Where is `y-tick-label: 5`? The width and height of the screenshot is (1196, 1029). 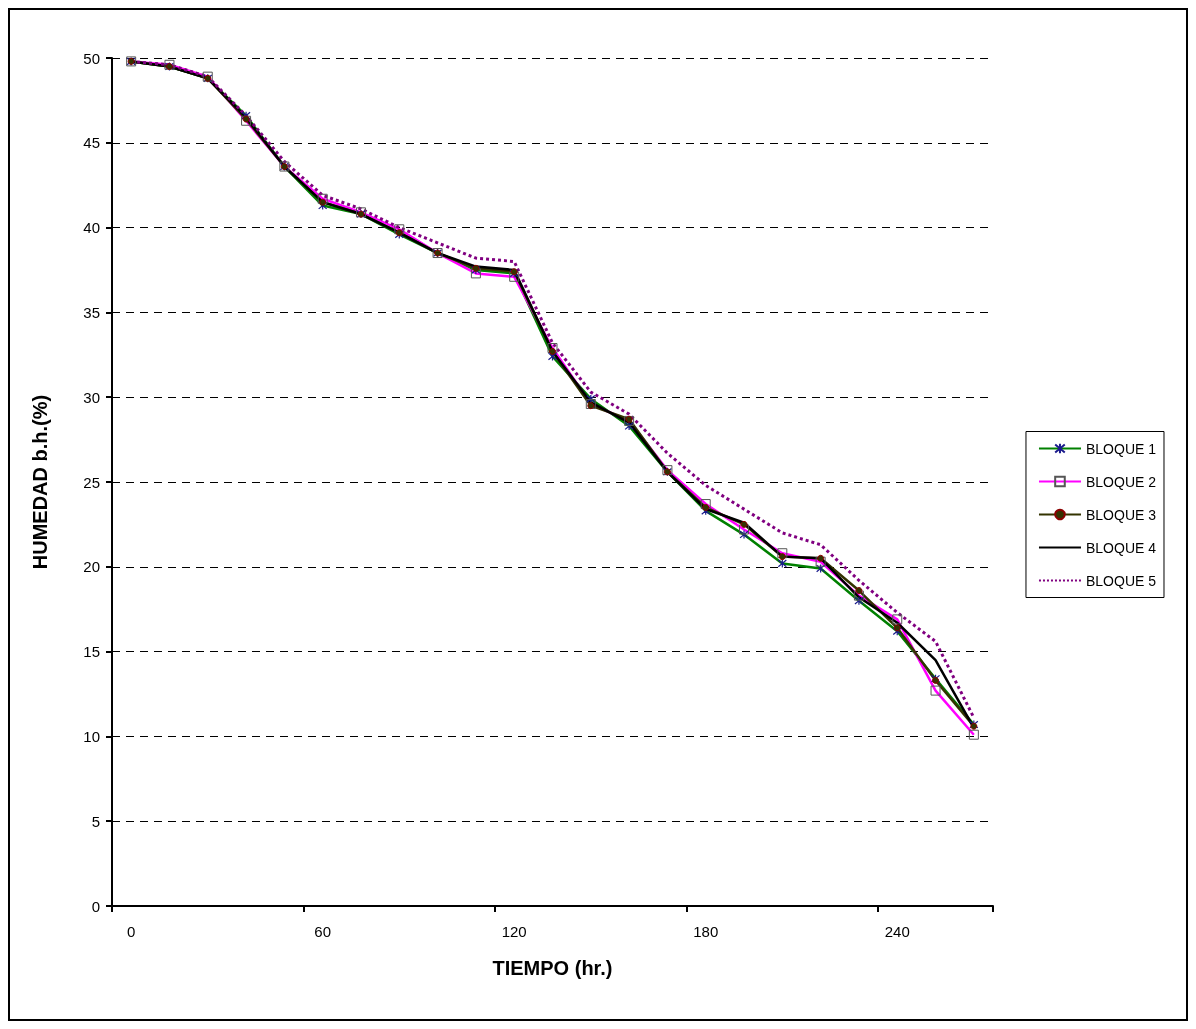
y-tick-label: 5 is located at coordinates (95, 821).